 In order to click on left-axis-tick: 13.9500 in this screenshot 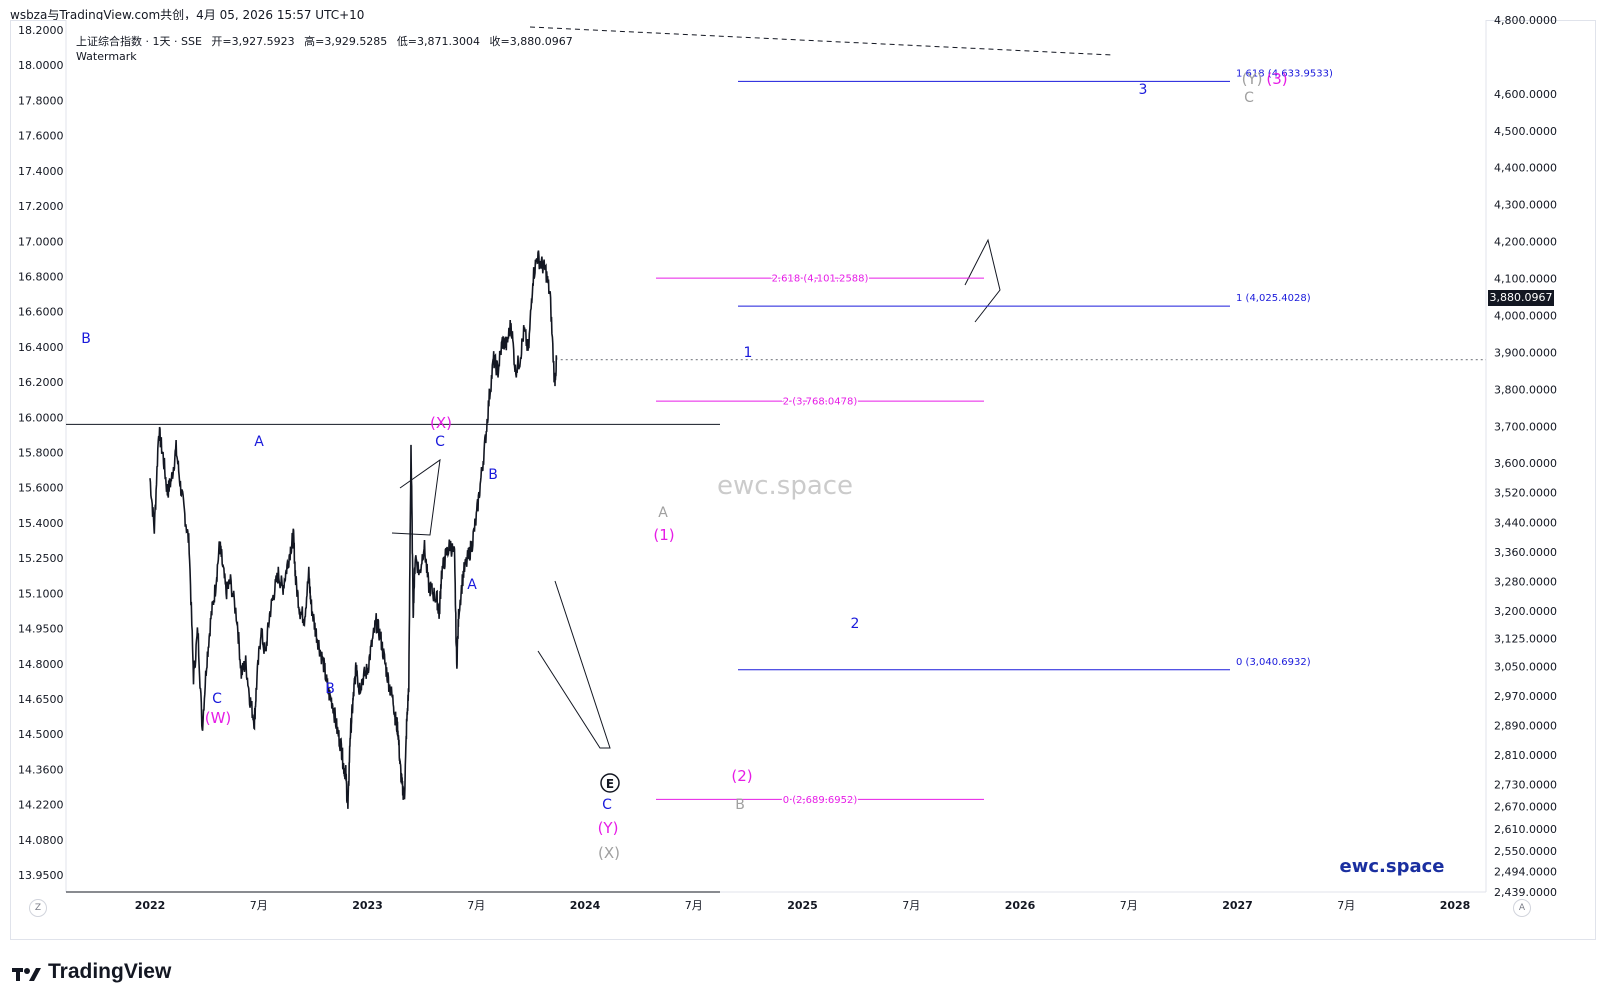, I will do `click(41, 875)`.